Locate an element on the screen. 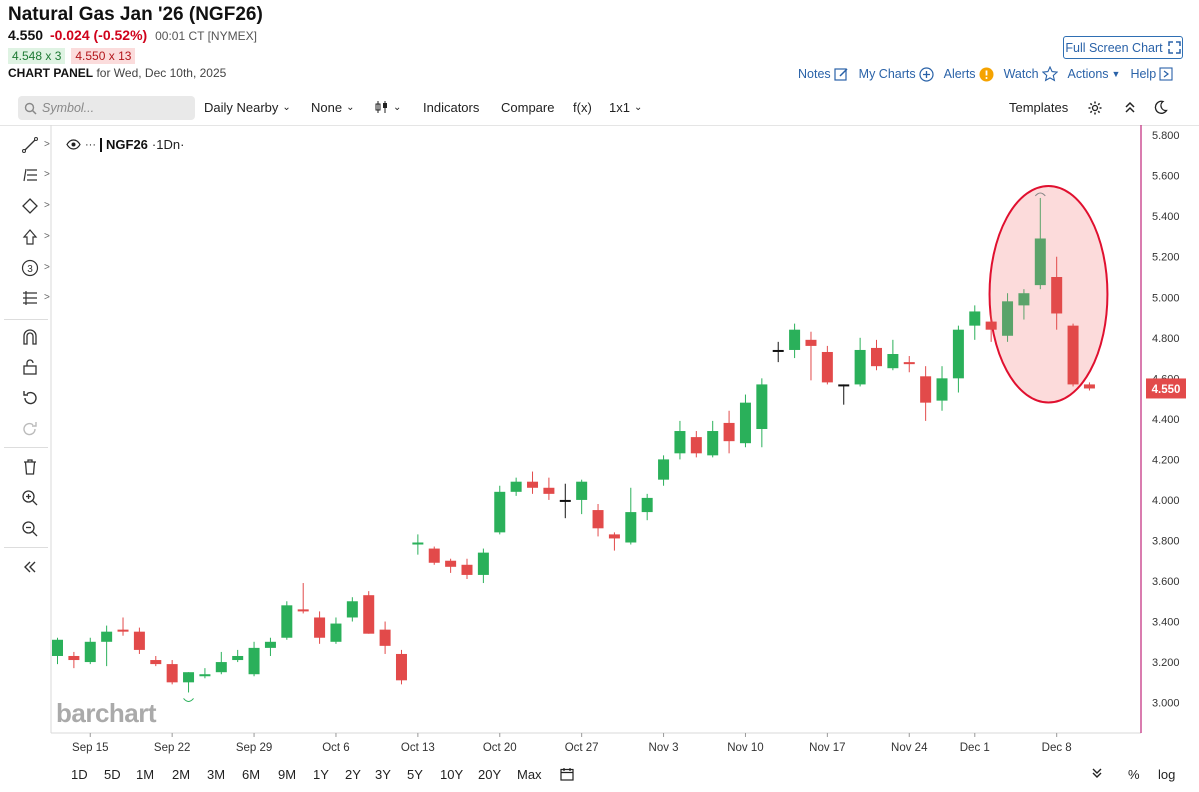 The height and width of the screenshot is (792, 1199). scroll-end-button is located at coordinates (1097, 774).